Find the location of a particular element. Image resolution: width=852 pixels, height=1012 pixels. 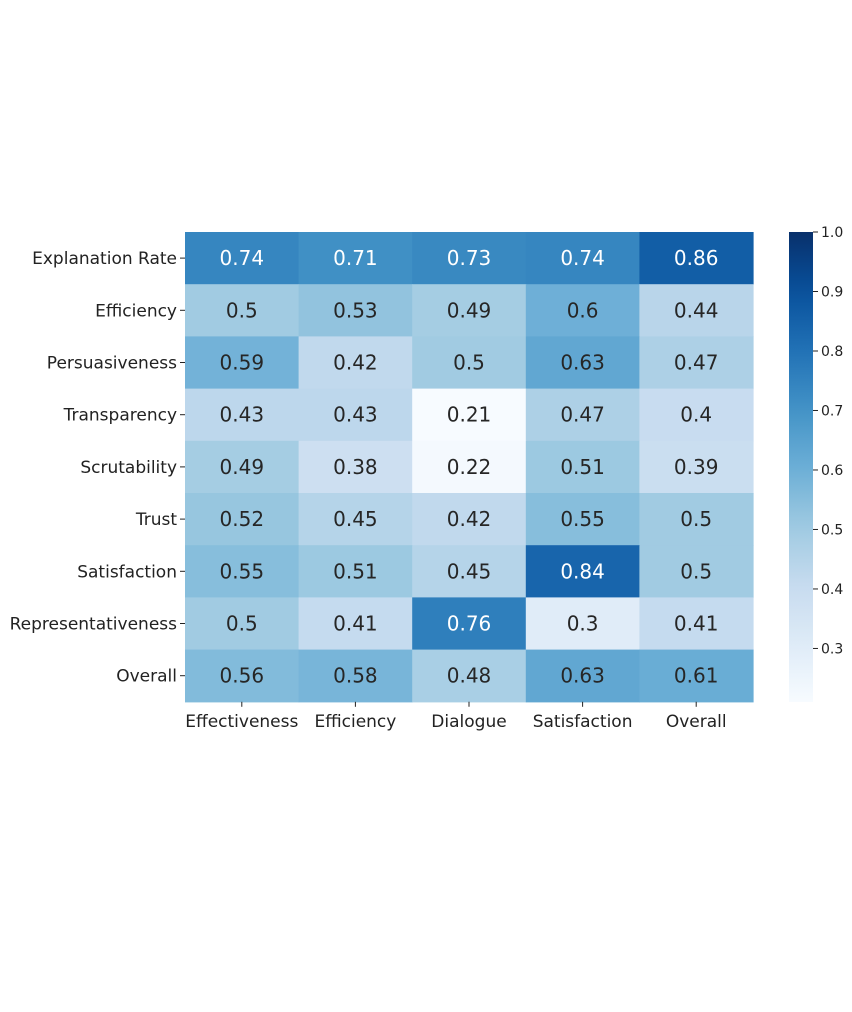

cell-value-label: 0.53 is located at coordinates (355, 310).